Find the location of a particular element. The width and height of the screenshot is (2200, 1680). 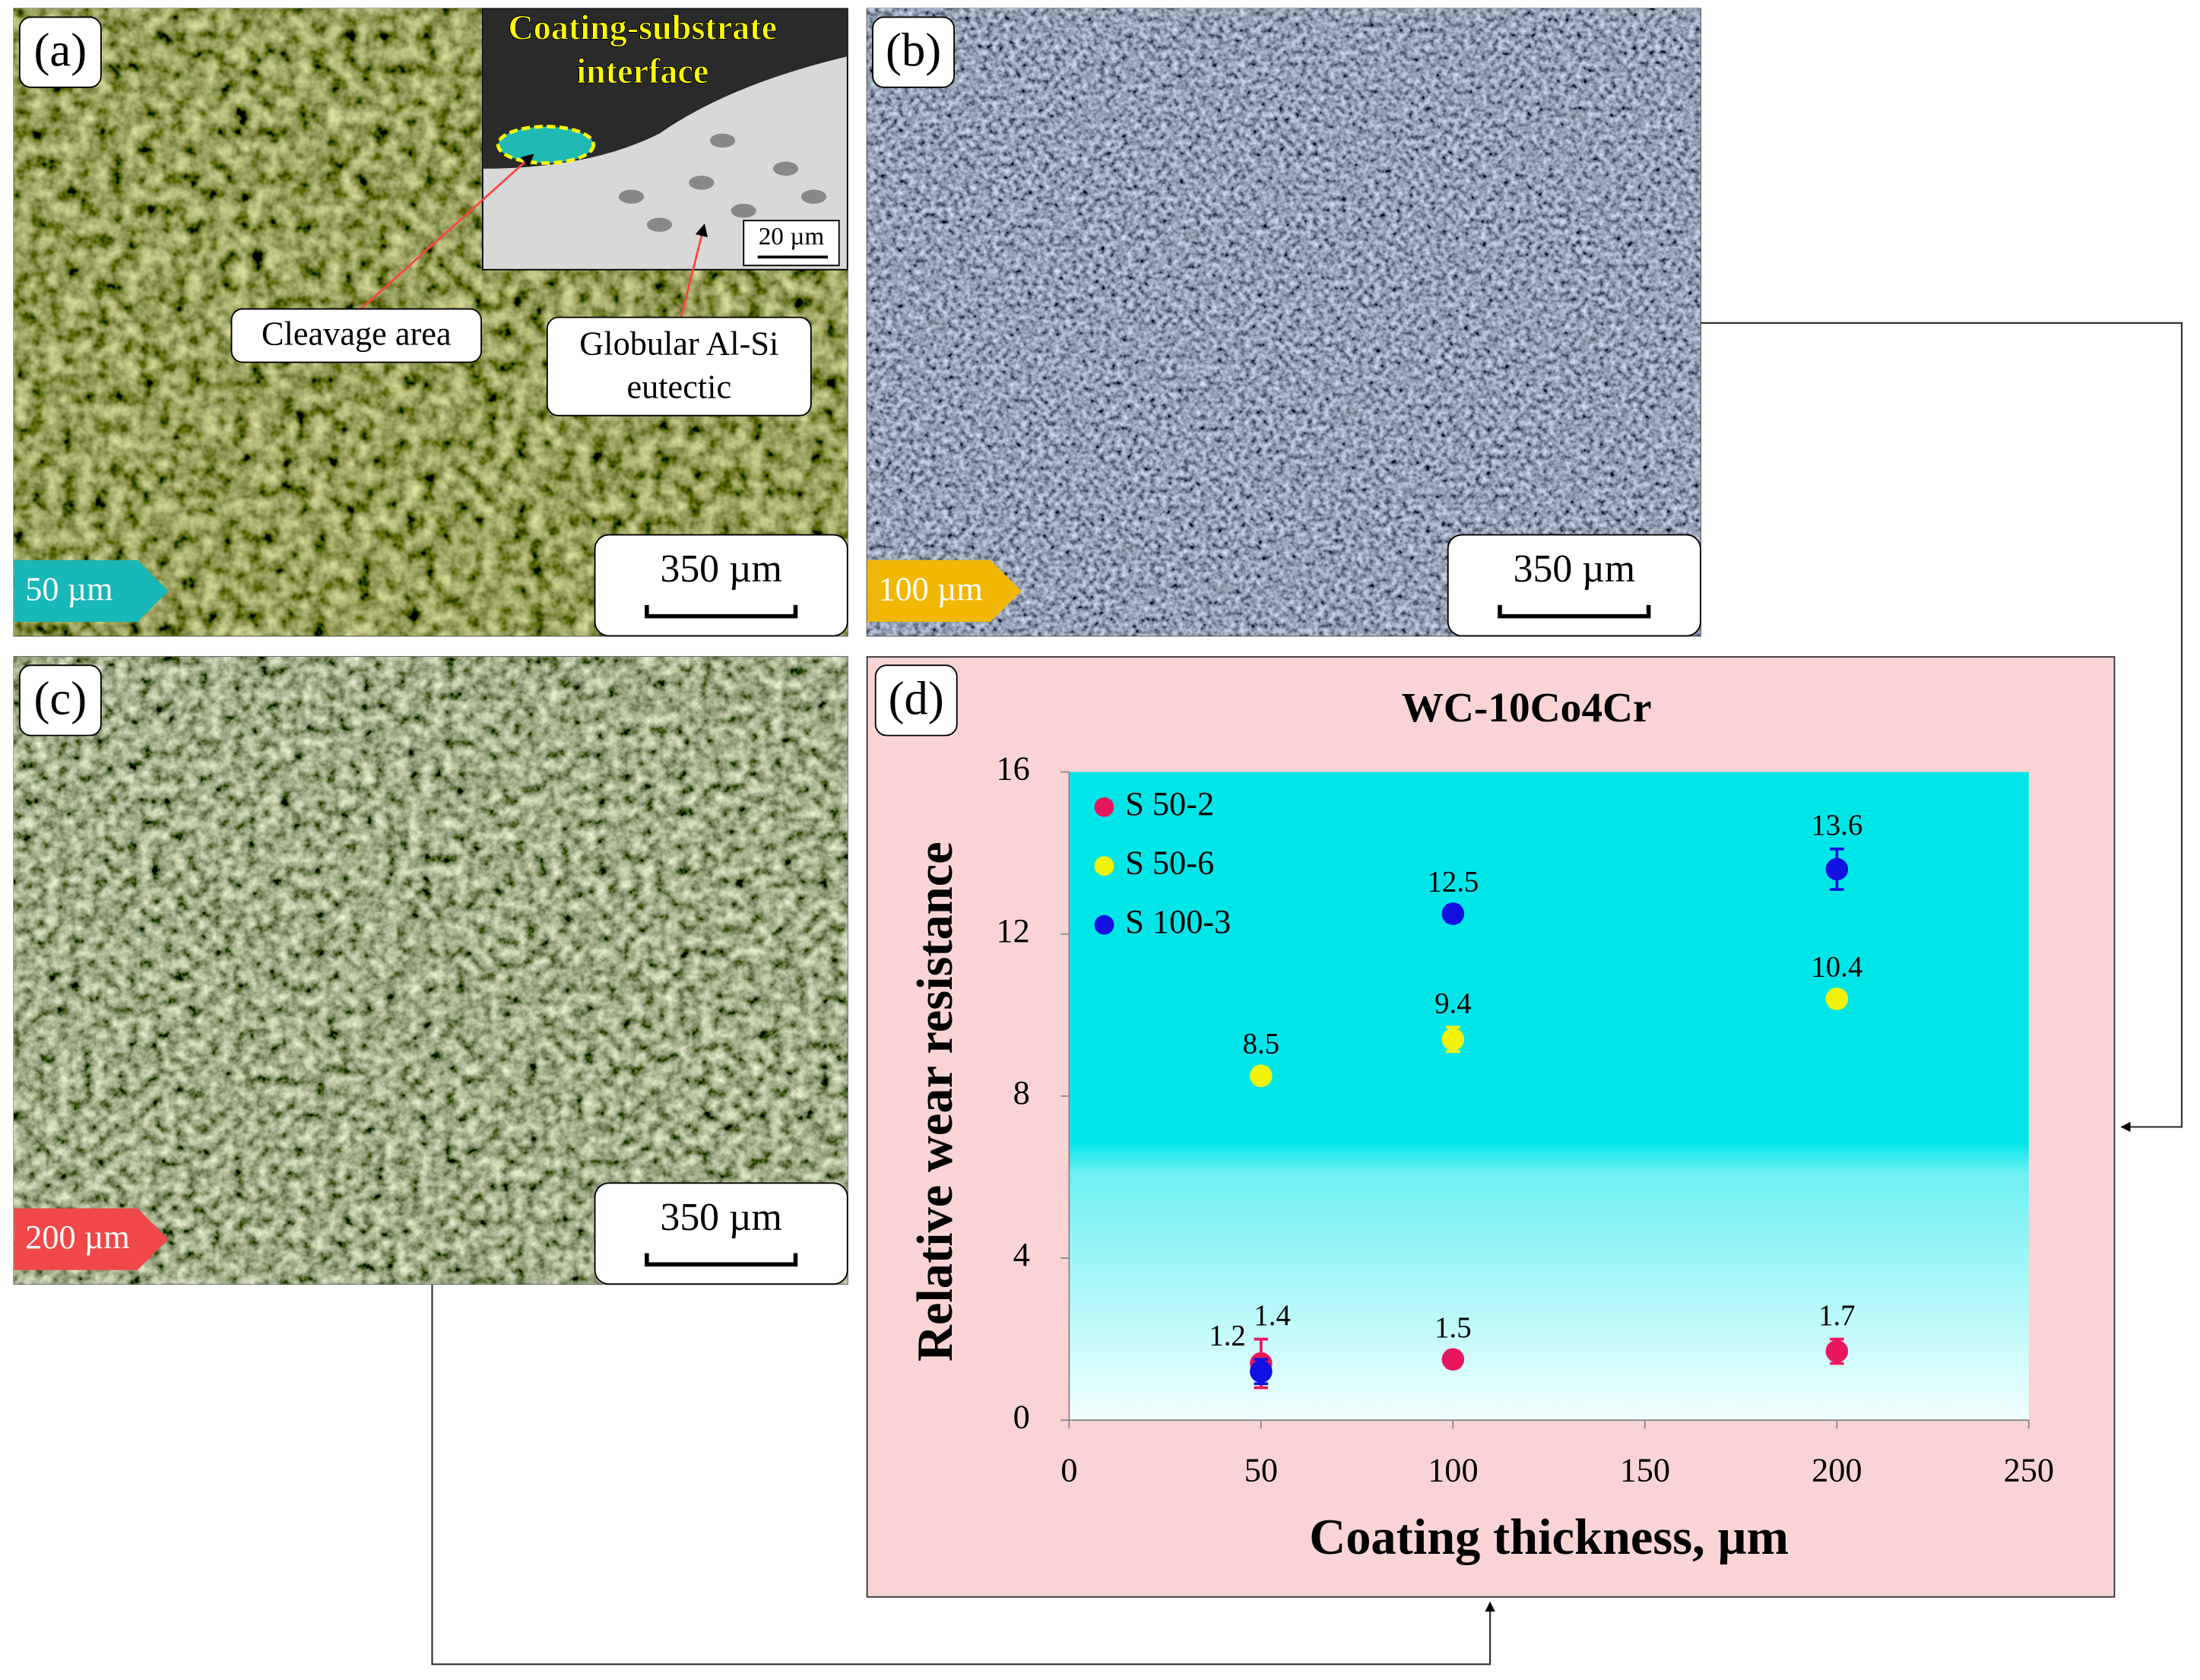

y-tick-label: 8 is located at coordinates (1021, 1092).